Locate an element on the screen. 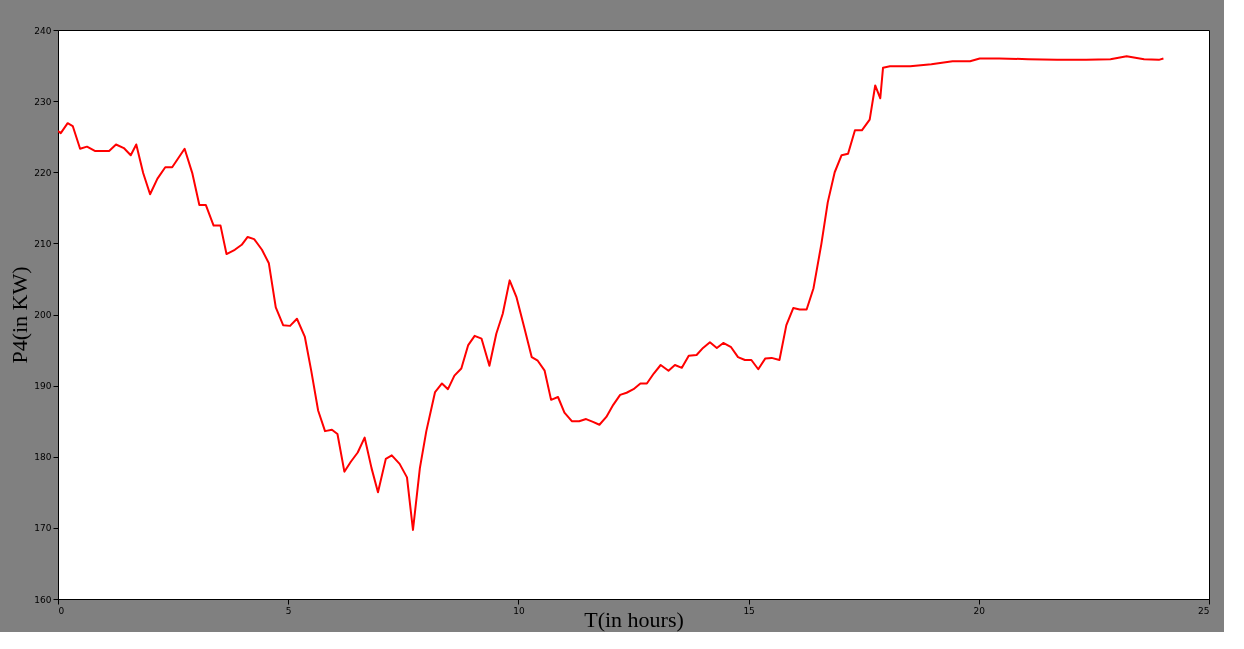 This screenshot has height=649, width=1244. x-tick-label: 20 is located at coordinates (979, 610).